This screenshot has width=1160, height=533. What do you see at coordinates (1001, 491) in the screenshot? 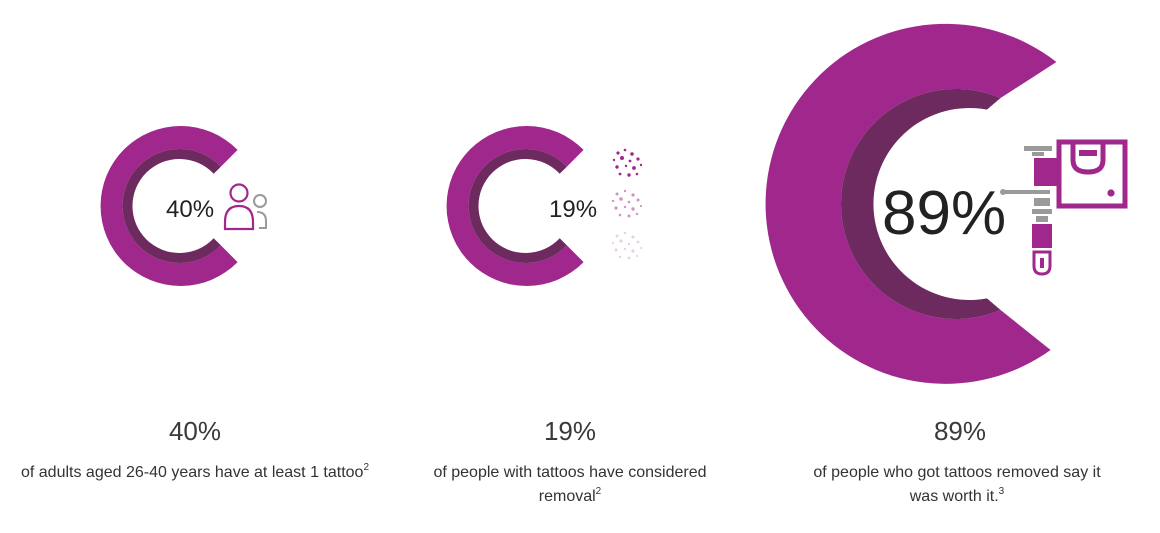
I see `footnote-marker: 3` at bounding box center [1001, 491].